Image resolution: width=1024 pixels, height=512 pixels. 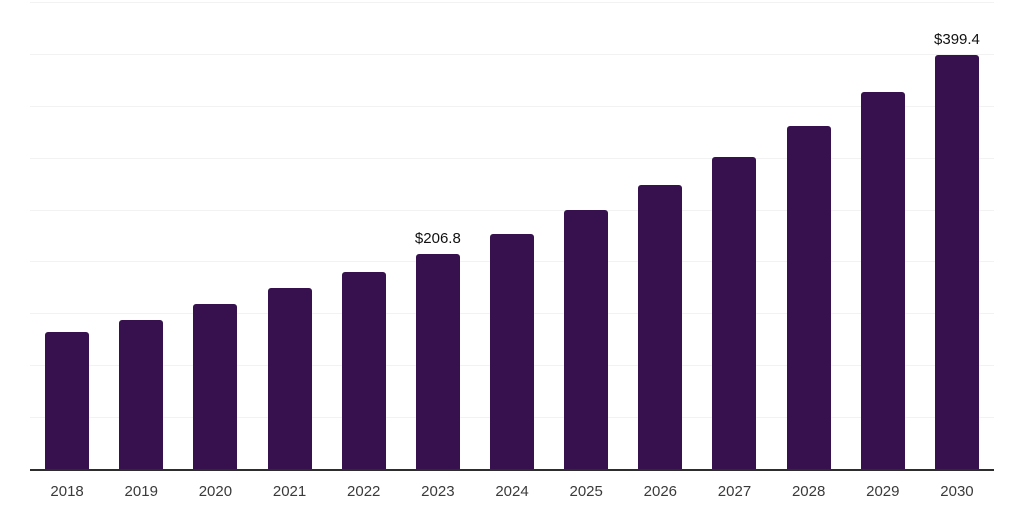 What do you see at coordinates (289, 378) in the screenshot?
I see `bar-2021` at bounding box center [289, 378].